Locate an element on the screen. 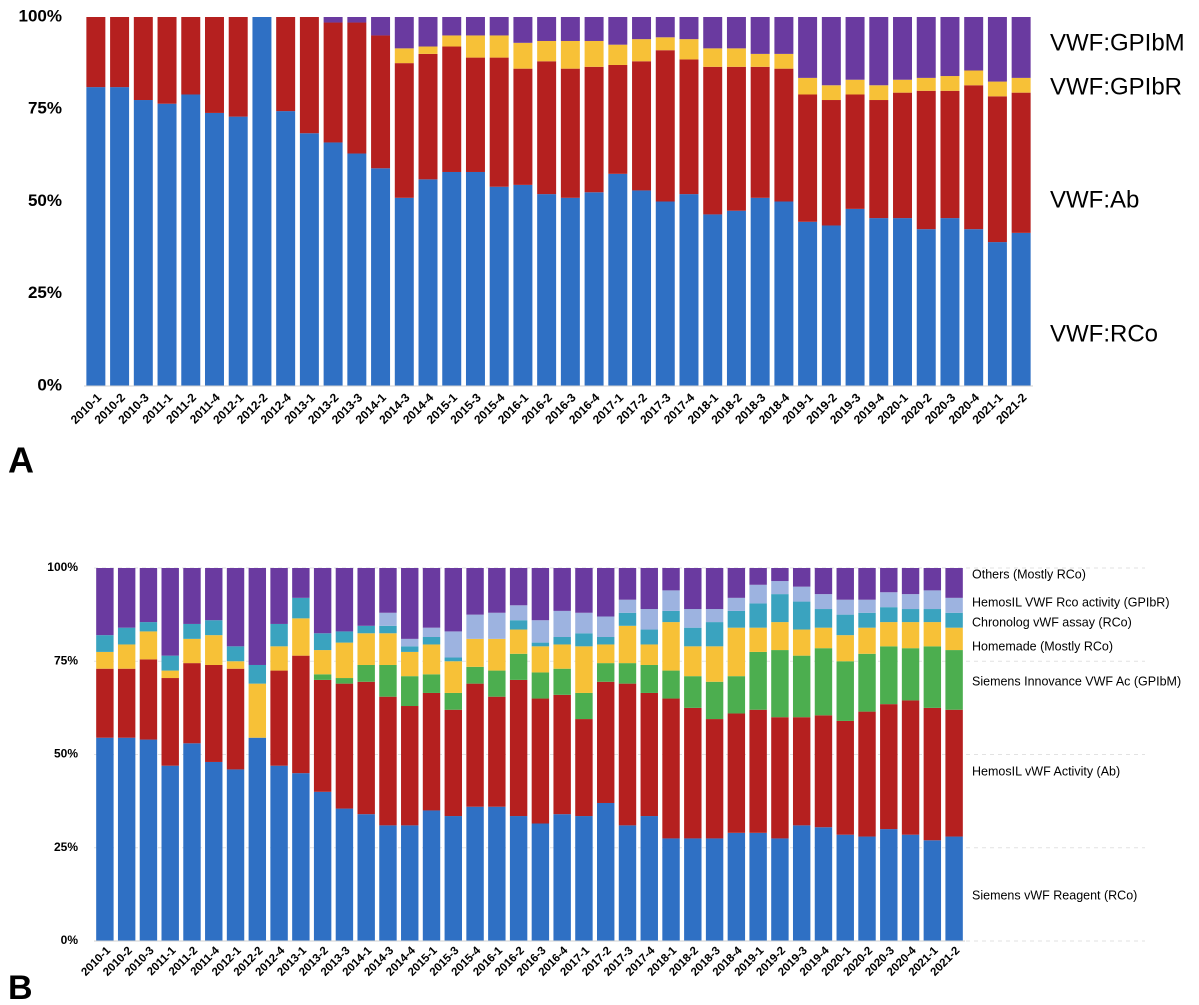  legend-label: VWF:GPIbM is located at coordinates (1117, 42).